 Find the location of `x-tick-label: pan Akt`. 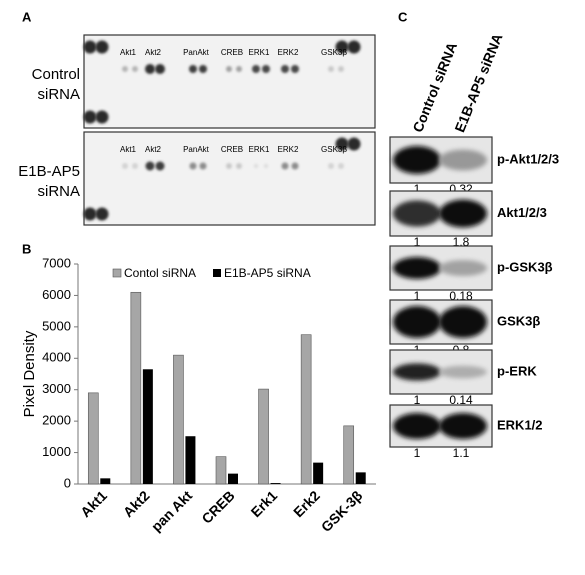

x-tick-label: pan Akt is located at coordinates (171, 510).